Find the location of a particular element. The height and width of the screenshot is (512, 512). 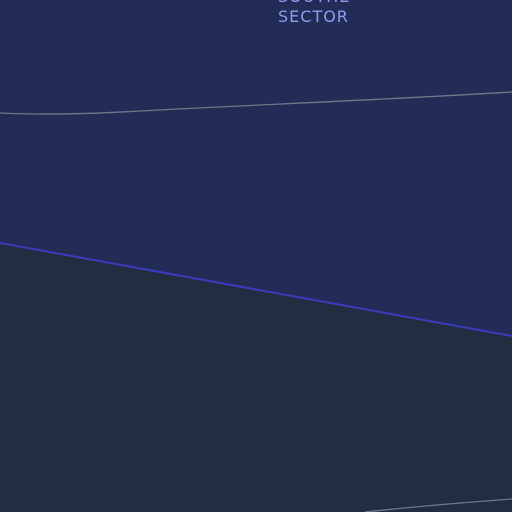

road-line-upper is located at coordinates (256, 103).